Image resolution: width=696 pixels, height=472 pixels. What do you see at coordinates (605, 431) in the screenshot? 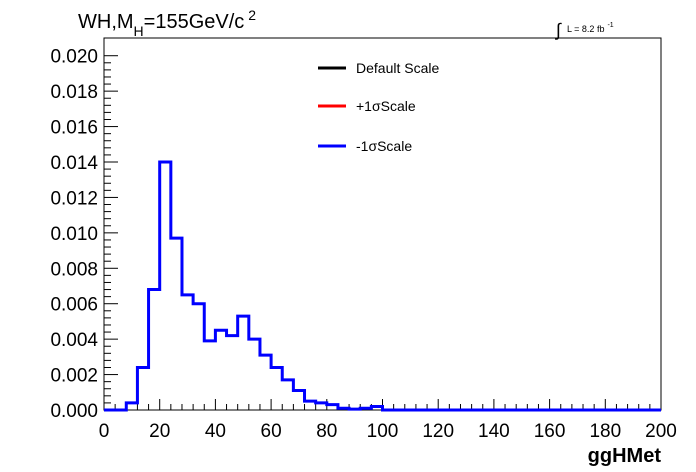
I see `x-tick-label: 180` at bounding box center [605, 431].